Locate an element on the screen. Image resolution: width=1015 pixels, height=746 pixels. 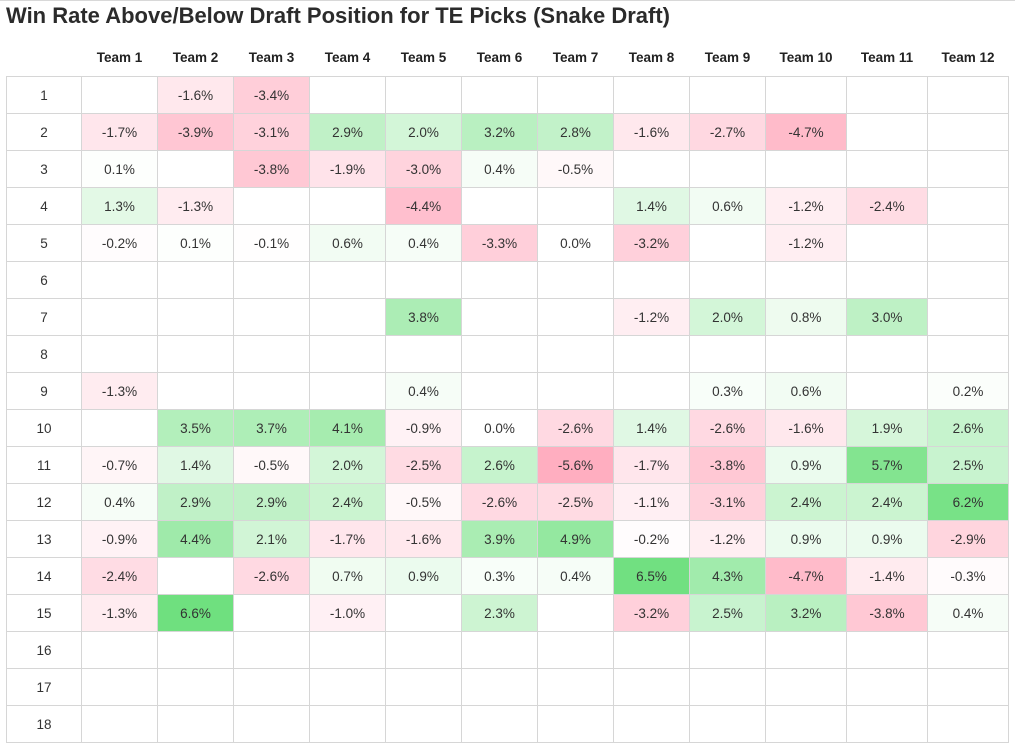
heatmap-cell: 0.1% is located at coordinates (195, 243).